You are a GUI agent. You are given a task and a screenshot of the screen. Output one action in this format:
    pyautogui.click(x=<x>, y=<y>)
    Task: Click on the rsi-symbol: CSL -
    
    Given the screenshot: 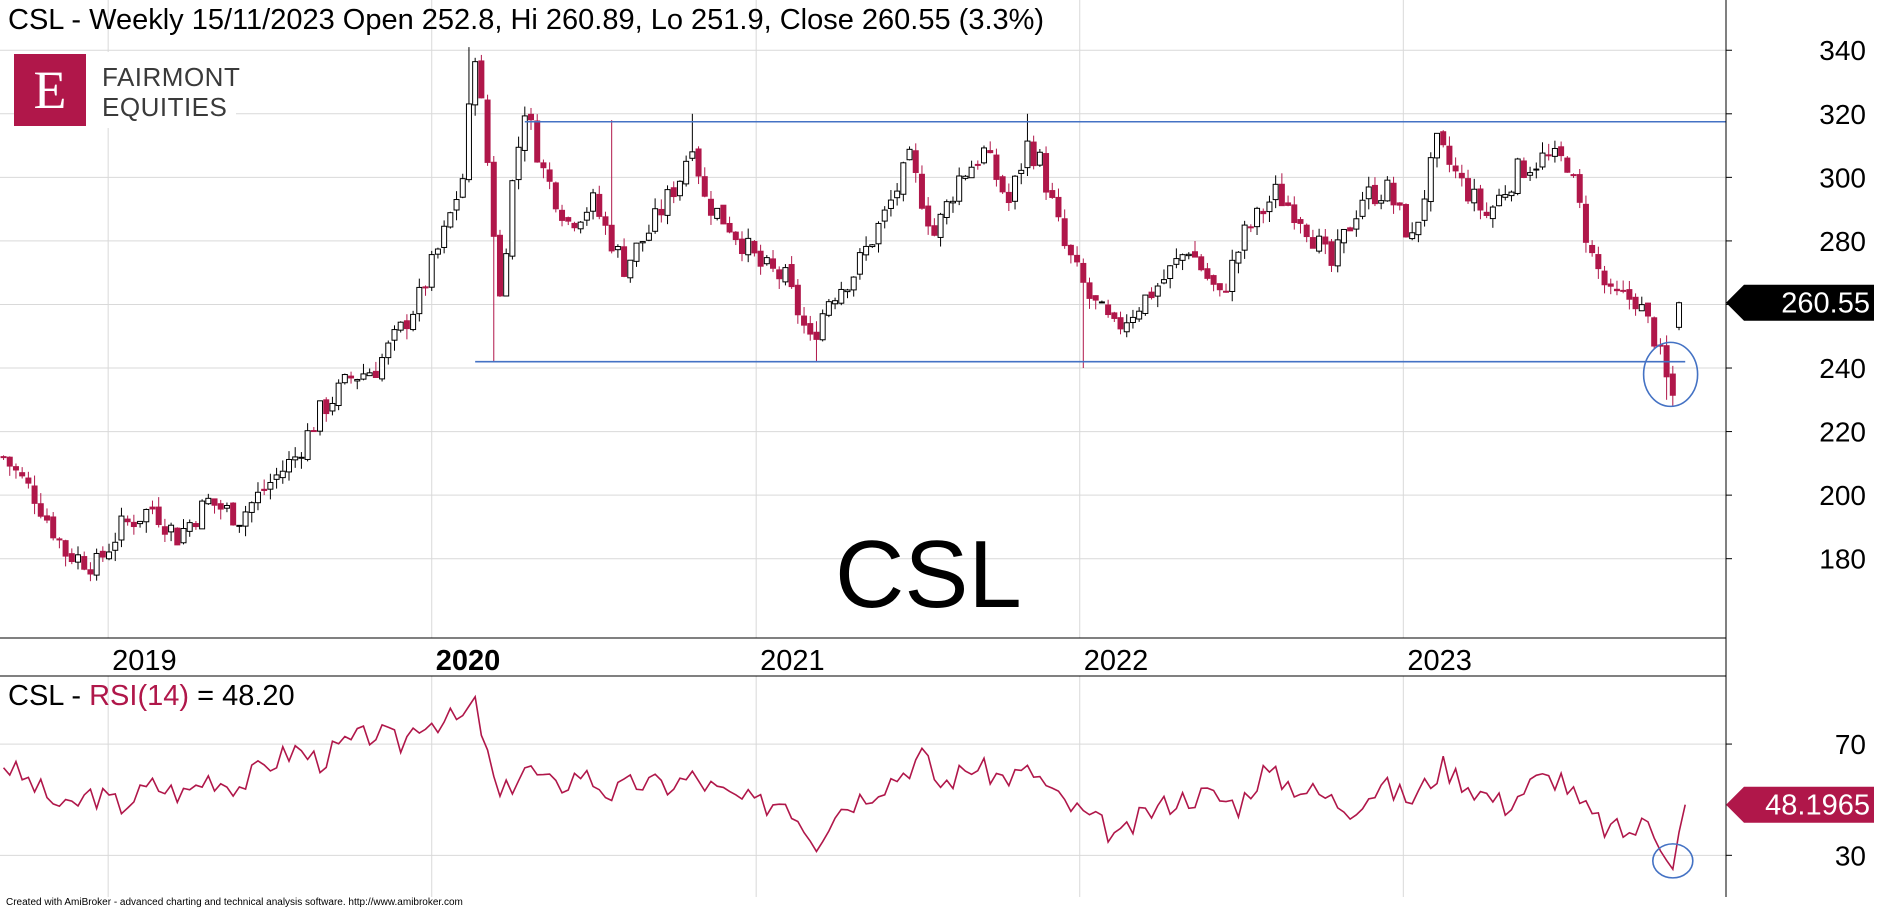 What is the action you would take?
    pyautogui.click(x=49, y=696)
    